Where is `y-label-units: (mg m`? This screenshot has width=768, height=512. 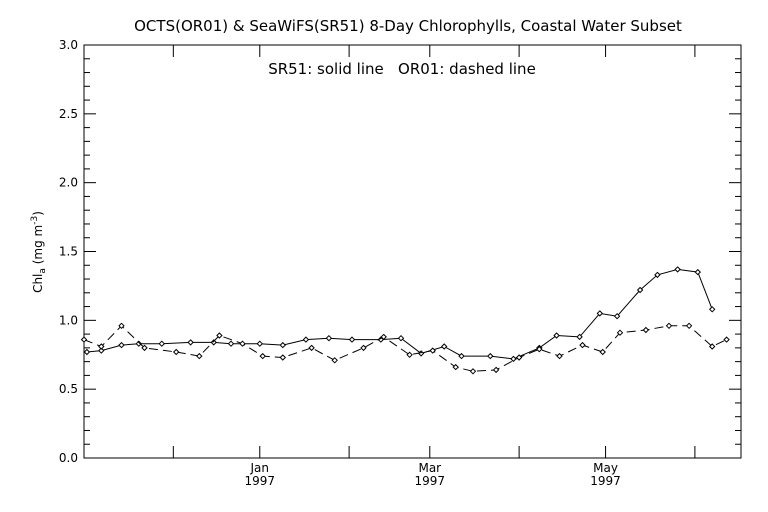
y-label-units: (mg m is located at coordinates (38, 245).